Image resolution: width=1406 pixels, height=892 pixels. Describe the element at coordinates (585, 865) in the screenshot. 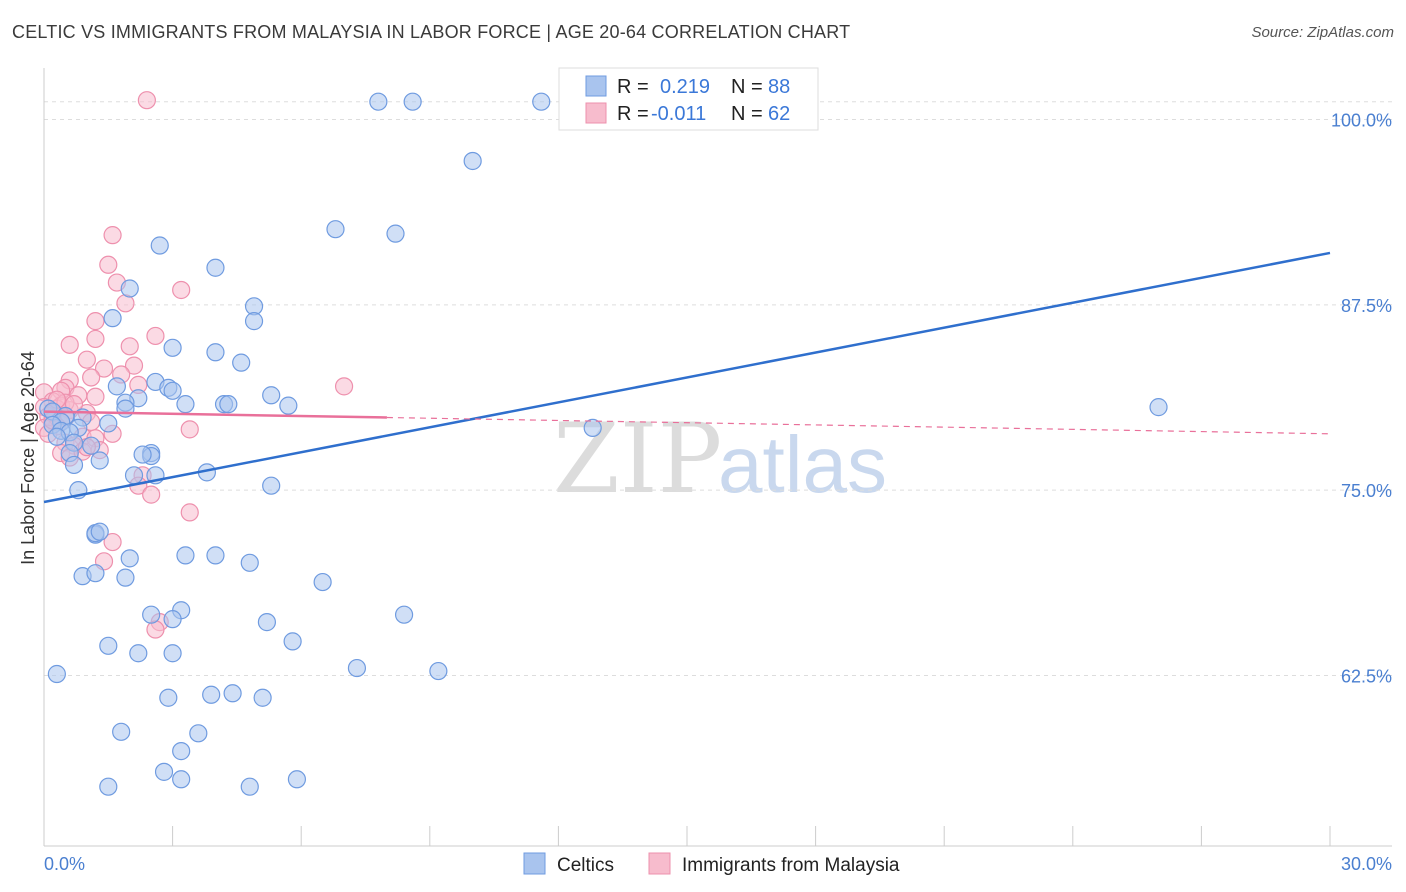

I see `series-legend-label-blue: Celtics` at that location.